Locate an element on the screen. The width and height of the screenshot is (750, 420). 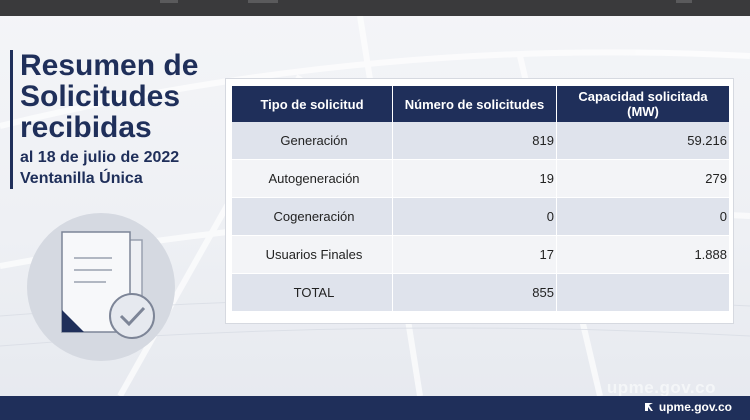
cell-type: TOTAL is located at coordinates (312, 293).